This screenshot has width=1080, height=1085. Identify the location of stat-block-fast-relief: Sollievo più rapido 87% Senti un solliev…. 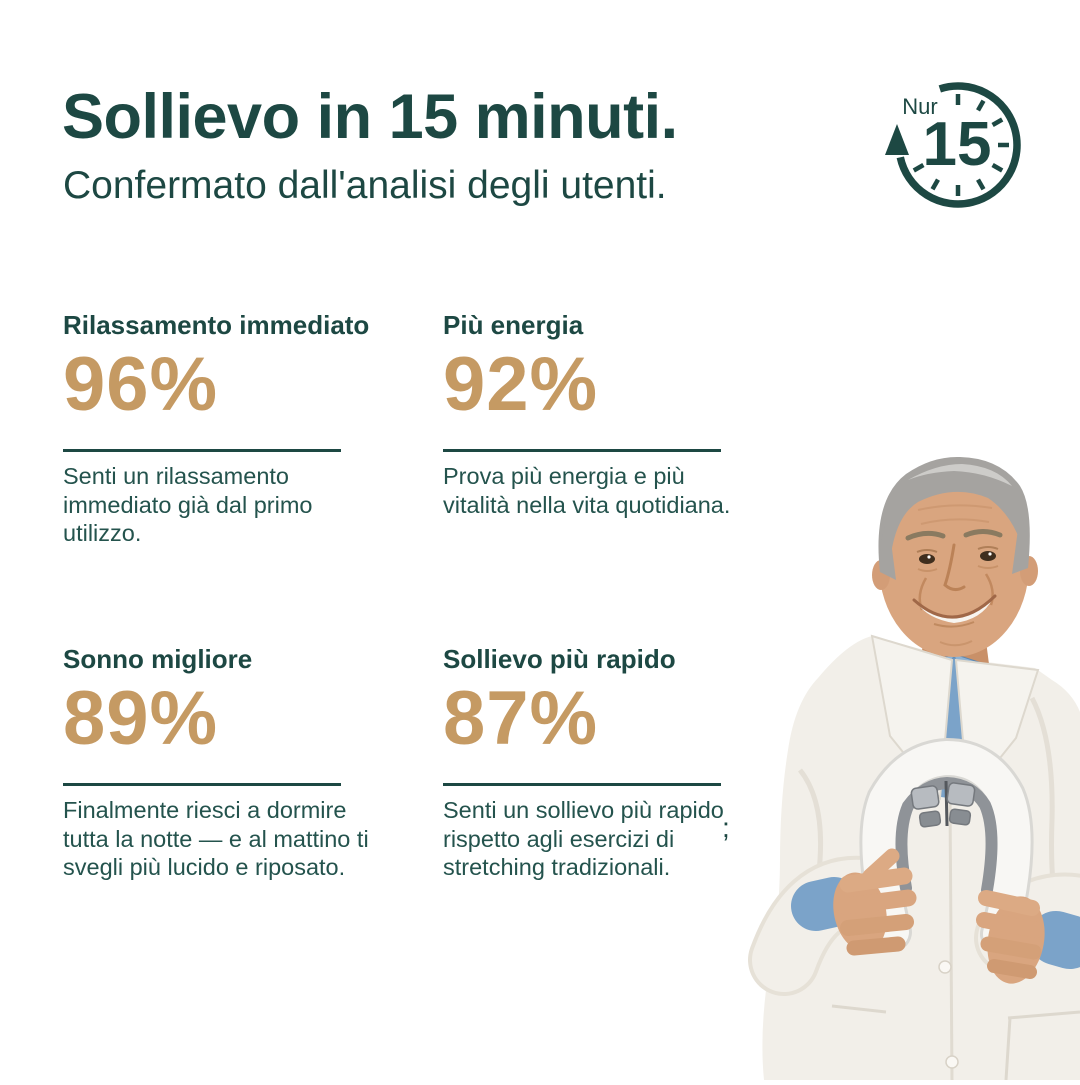
(629, 763).